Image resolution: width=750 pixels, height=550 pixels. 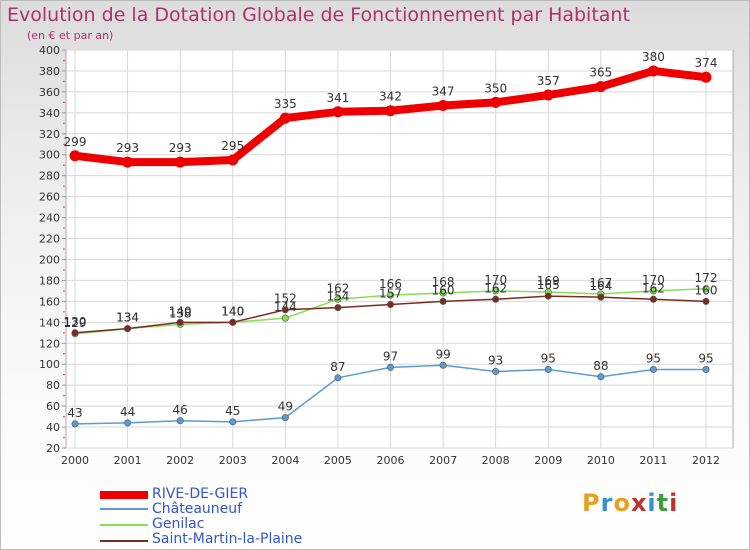 I want to click on x-tick-label: 2009, so click(x=548, y=460).